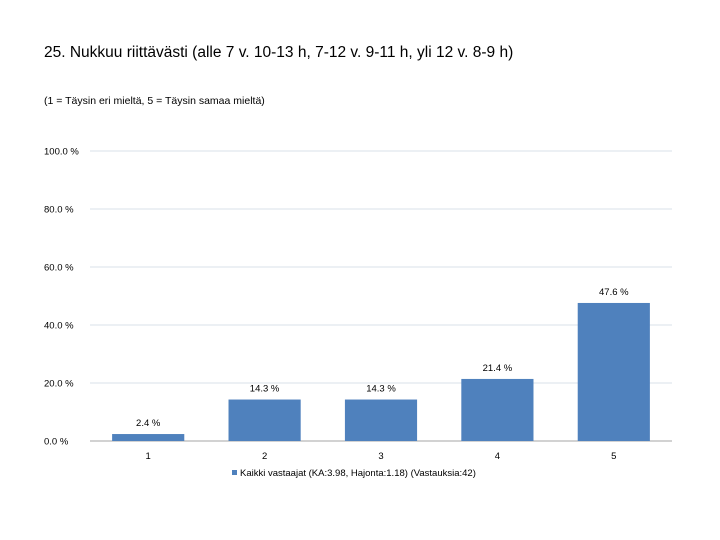 The width and height of the screenshot is (720, 540). I want to click on x-tick-label: 1, so click(148, 456).